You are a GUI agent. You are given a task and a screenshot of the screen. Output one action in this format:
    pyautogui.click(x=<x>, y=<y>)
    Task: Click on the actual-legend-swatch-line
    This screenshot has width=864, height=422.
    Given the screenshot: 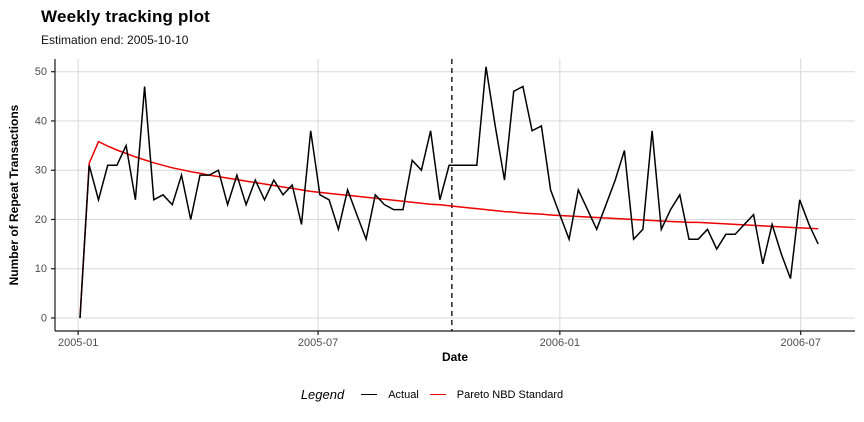 What is the action you would take?
    pyautogui.click(x=369, y=394)
    